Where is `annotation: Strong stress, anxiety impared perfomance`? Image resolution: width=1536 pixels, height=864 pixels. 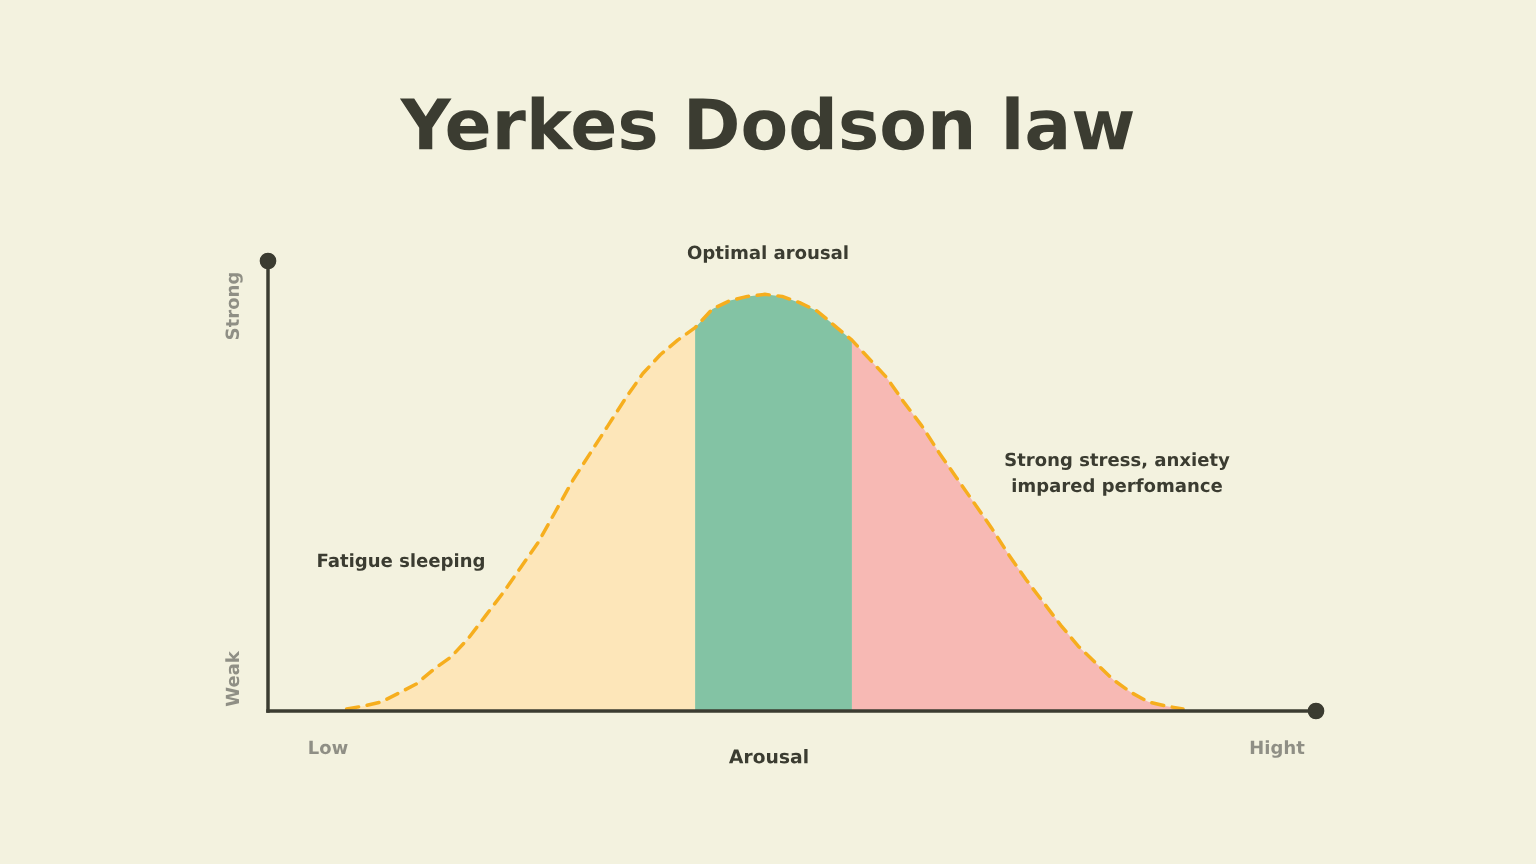
annotation: Strong stress, anxiety impared perfomance is located at coordinates (1117, 474).